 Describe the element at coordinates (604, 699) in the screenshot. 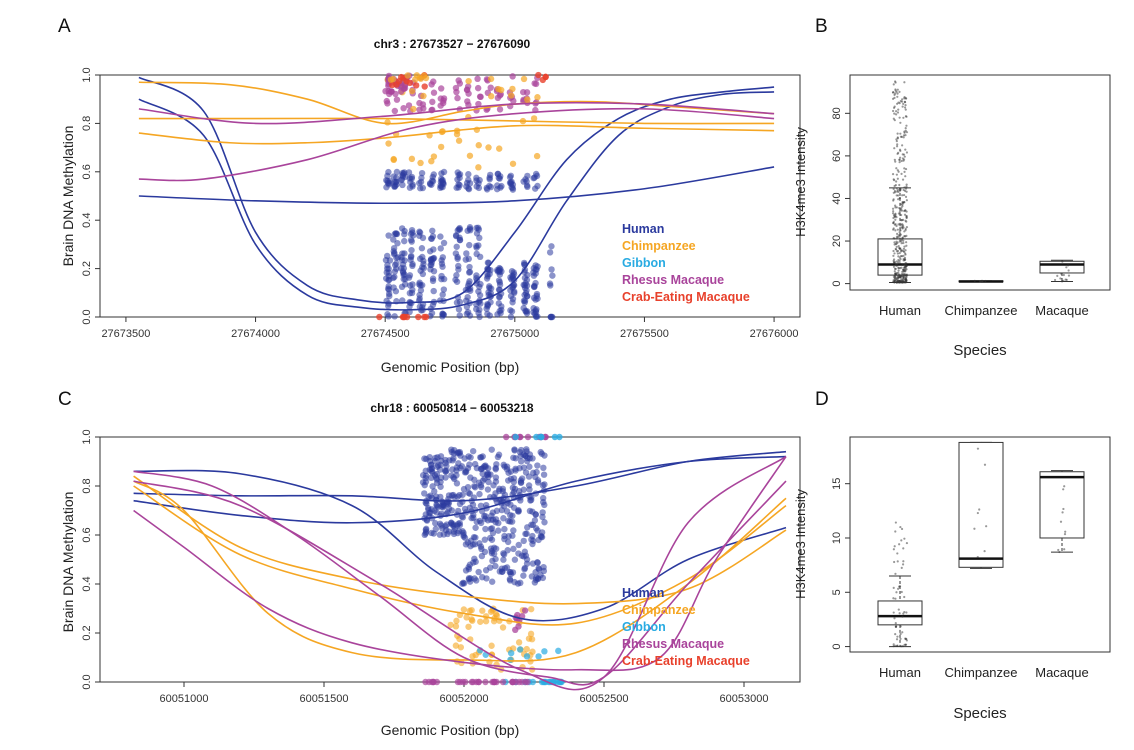

I see `x-tick-label: 60052500` at that location.